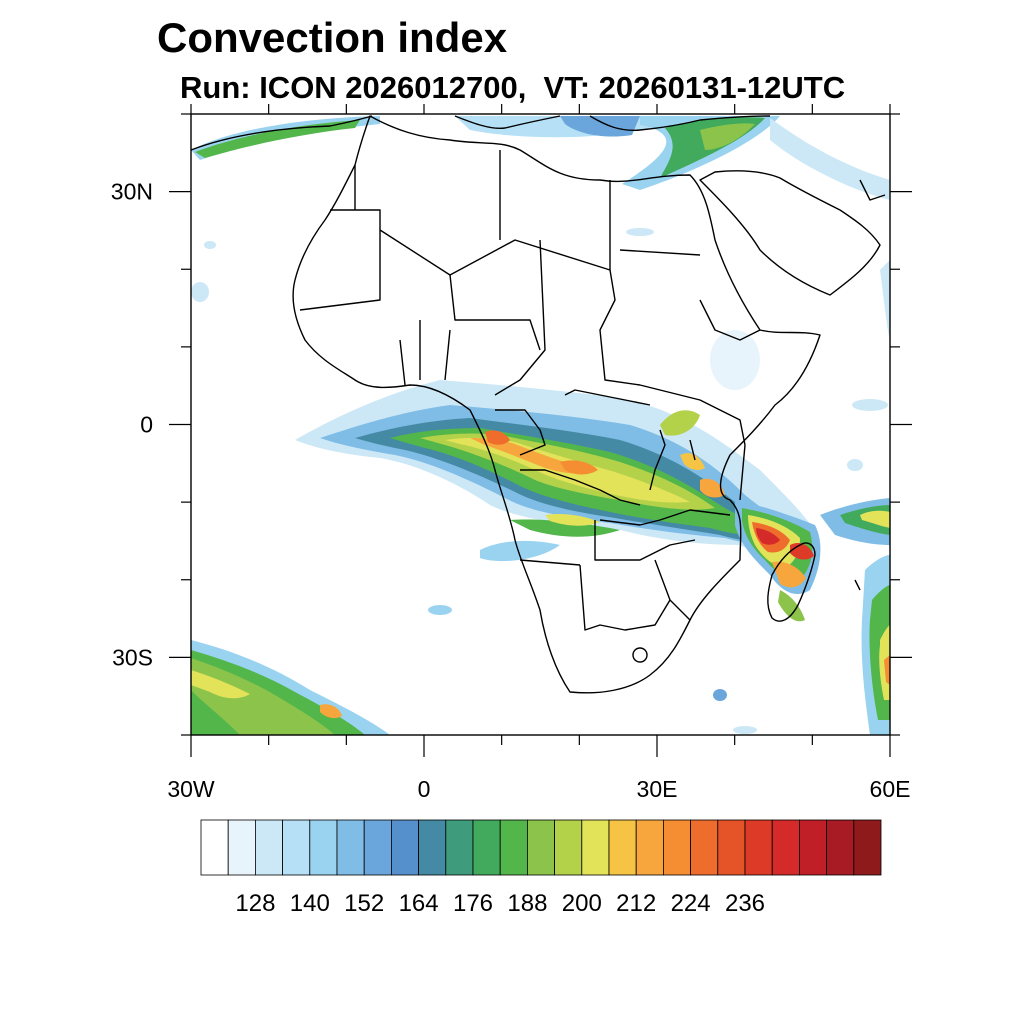  I want to click on colorbar-label: 128, so click(255, 903).